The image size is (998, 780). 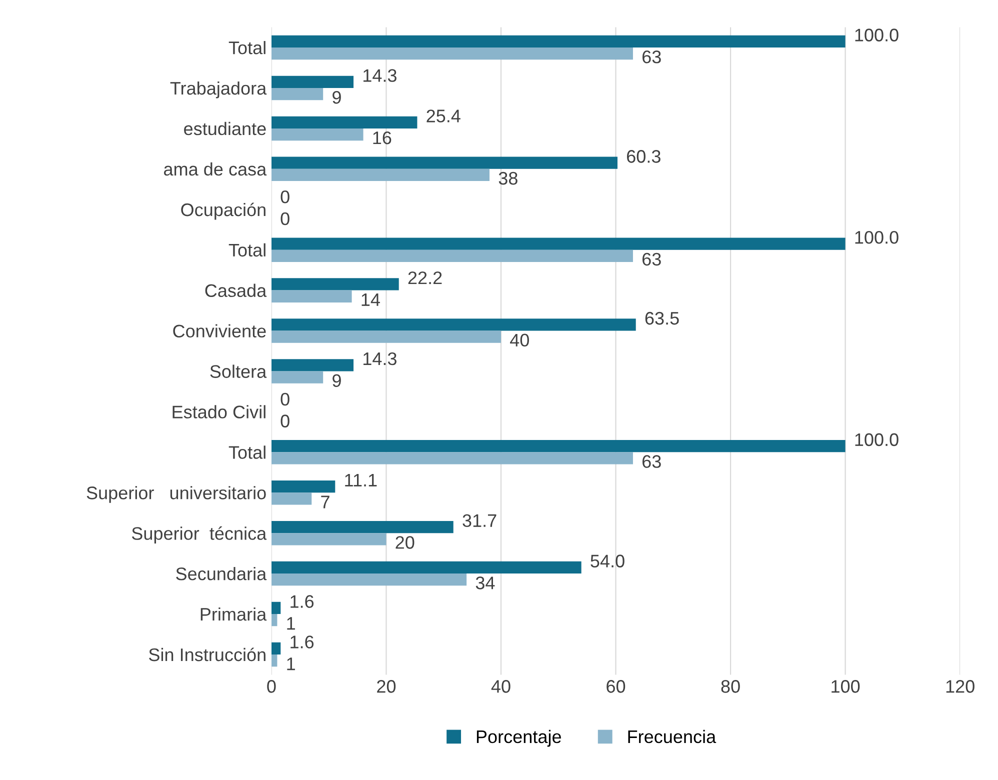 What do you see at coordinates (218, 89) in the screenshot?
I see `y-tick-label: Trabajadora` at bounding box center [218, 89].